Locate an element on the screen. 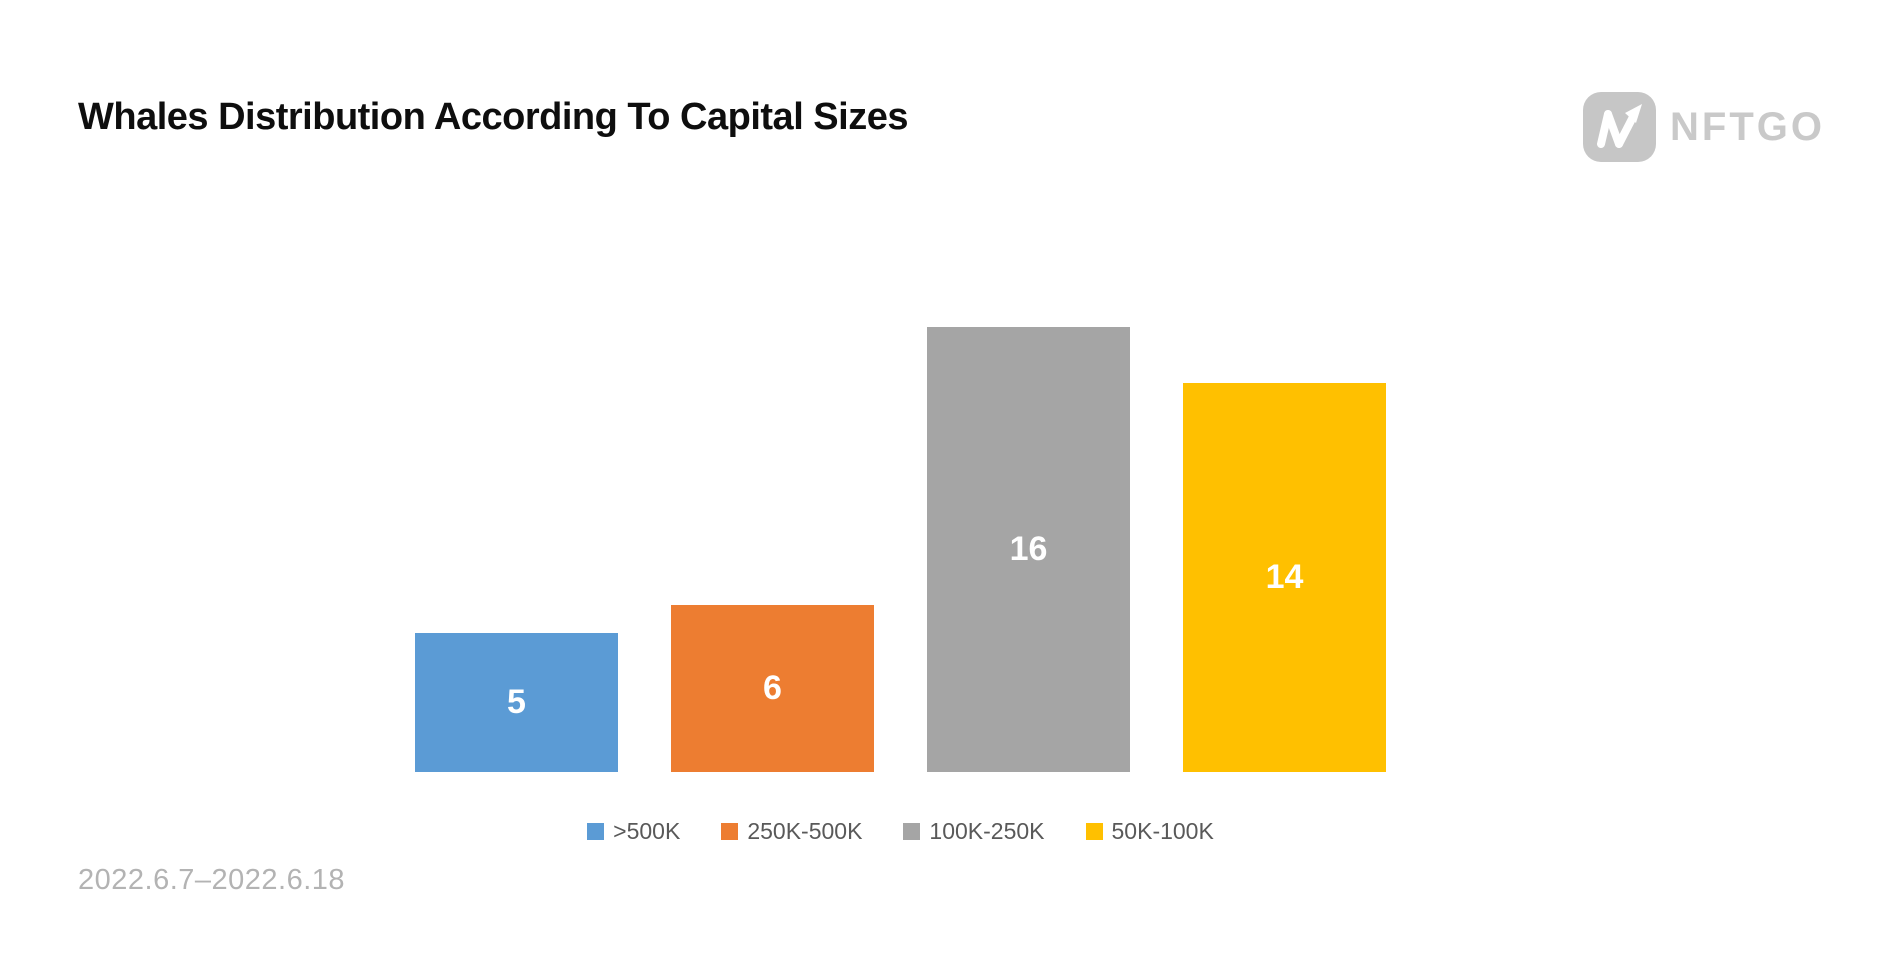 The width and height of the screenshot is (1904, 959). legend: >500K 250K-500K 100K-250K 50K-100K is located at coordinates (900, 831).